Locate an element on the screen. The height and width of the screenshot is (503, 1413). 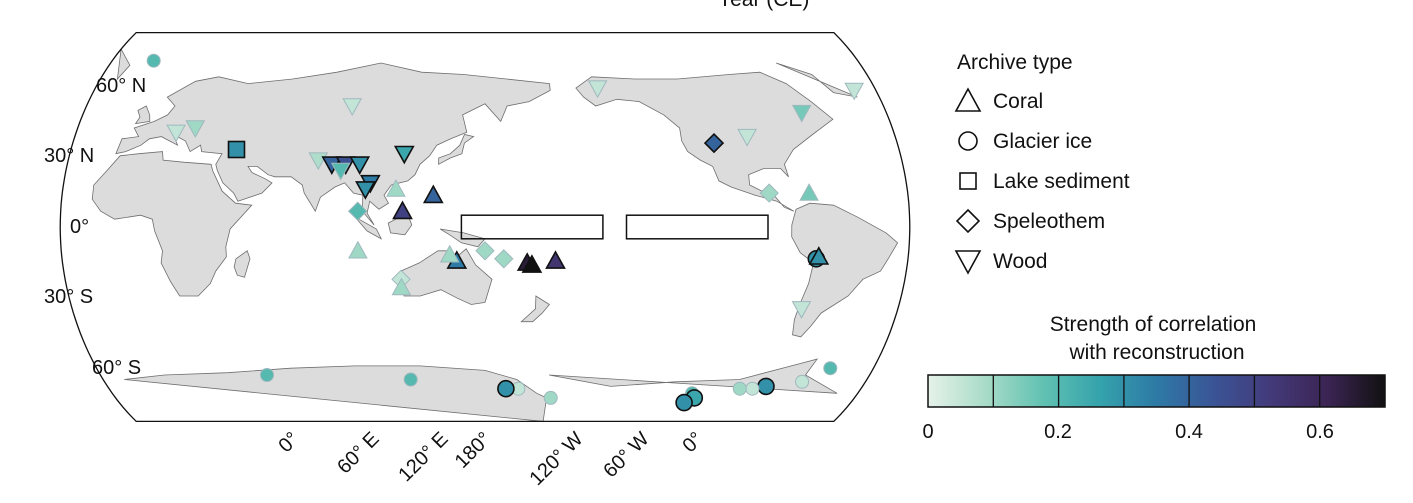
lat-label-0: 0° is located at coordinates (79, 227).